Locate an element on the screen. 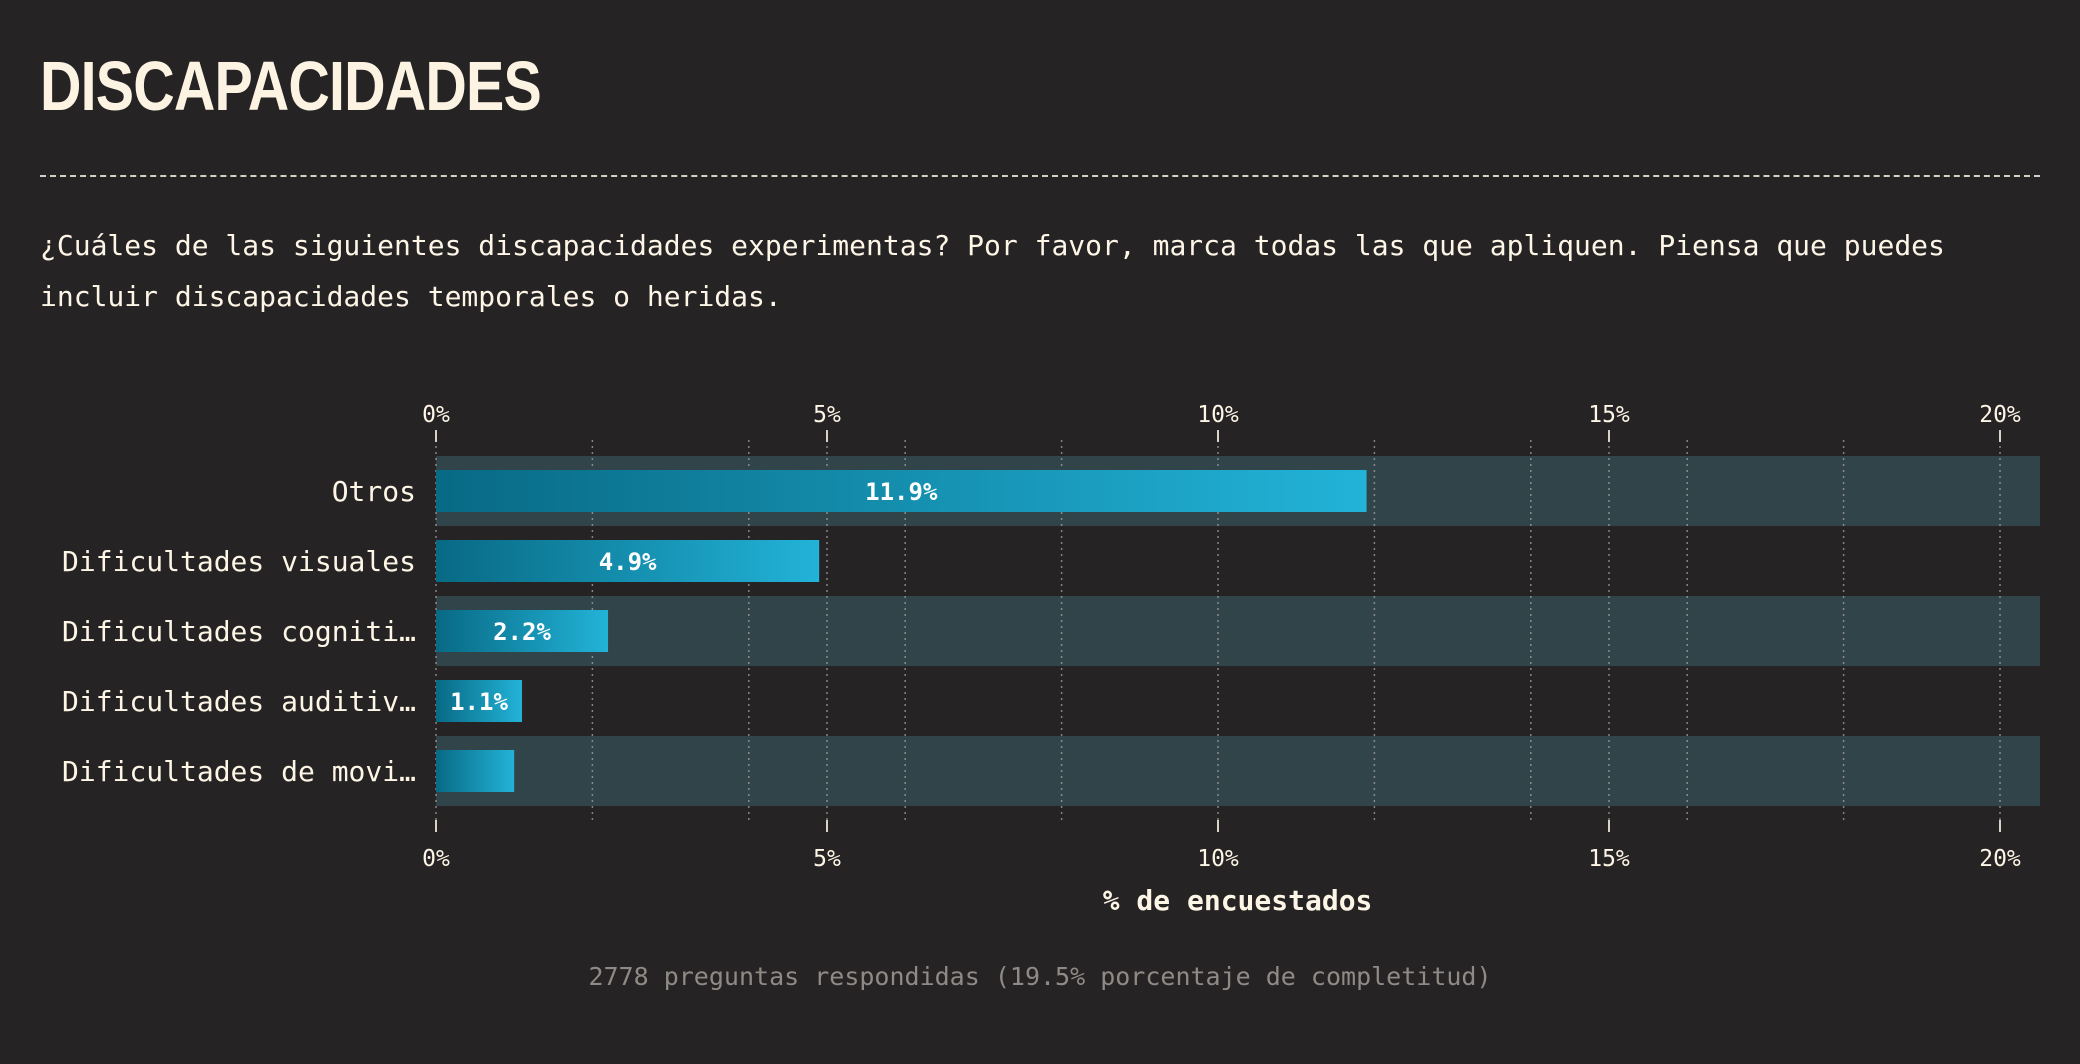 Image resolution: width=2080 pixels, height=1064 pixels. page-title: DISCAPACIDADES is located at coordinates (291, 86).